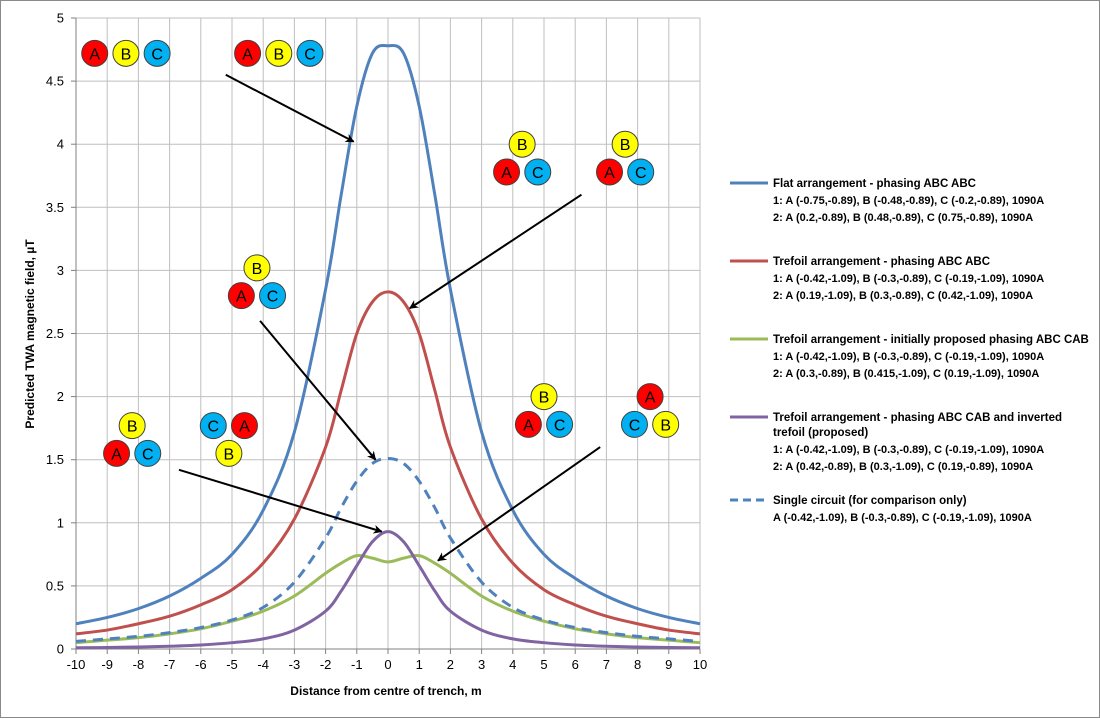  I want to click on x-tick-label: -1, so click(357, 664).